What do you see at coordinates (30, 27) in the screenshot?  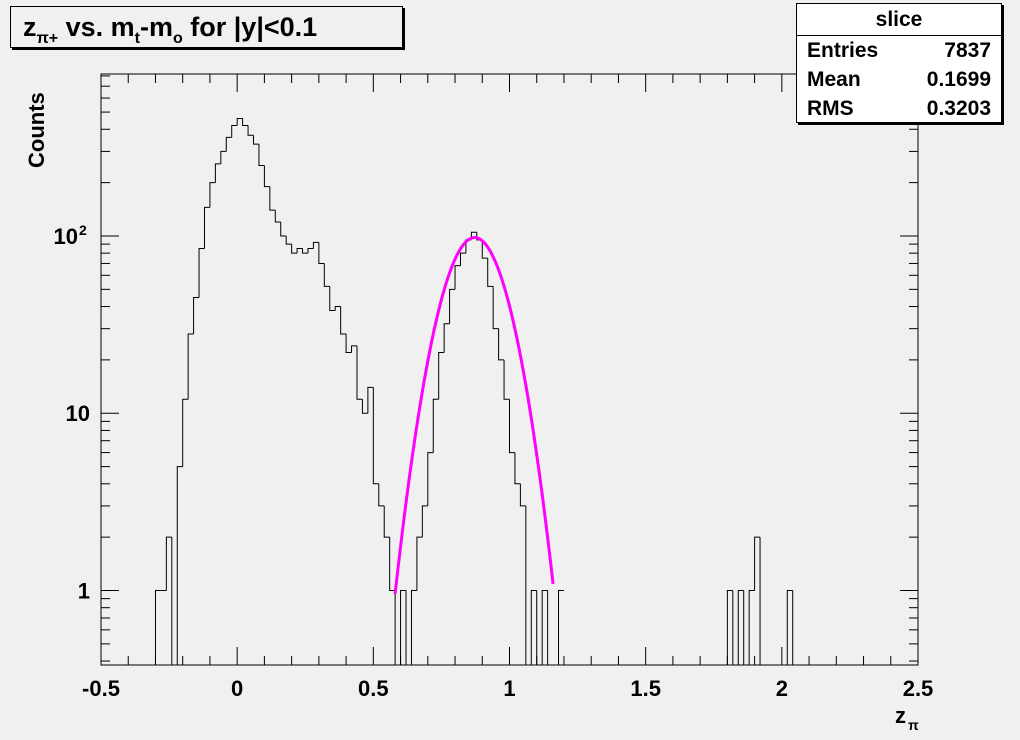 I see `title-prefix: z` at bounding box center [30, 27].